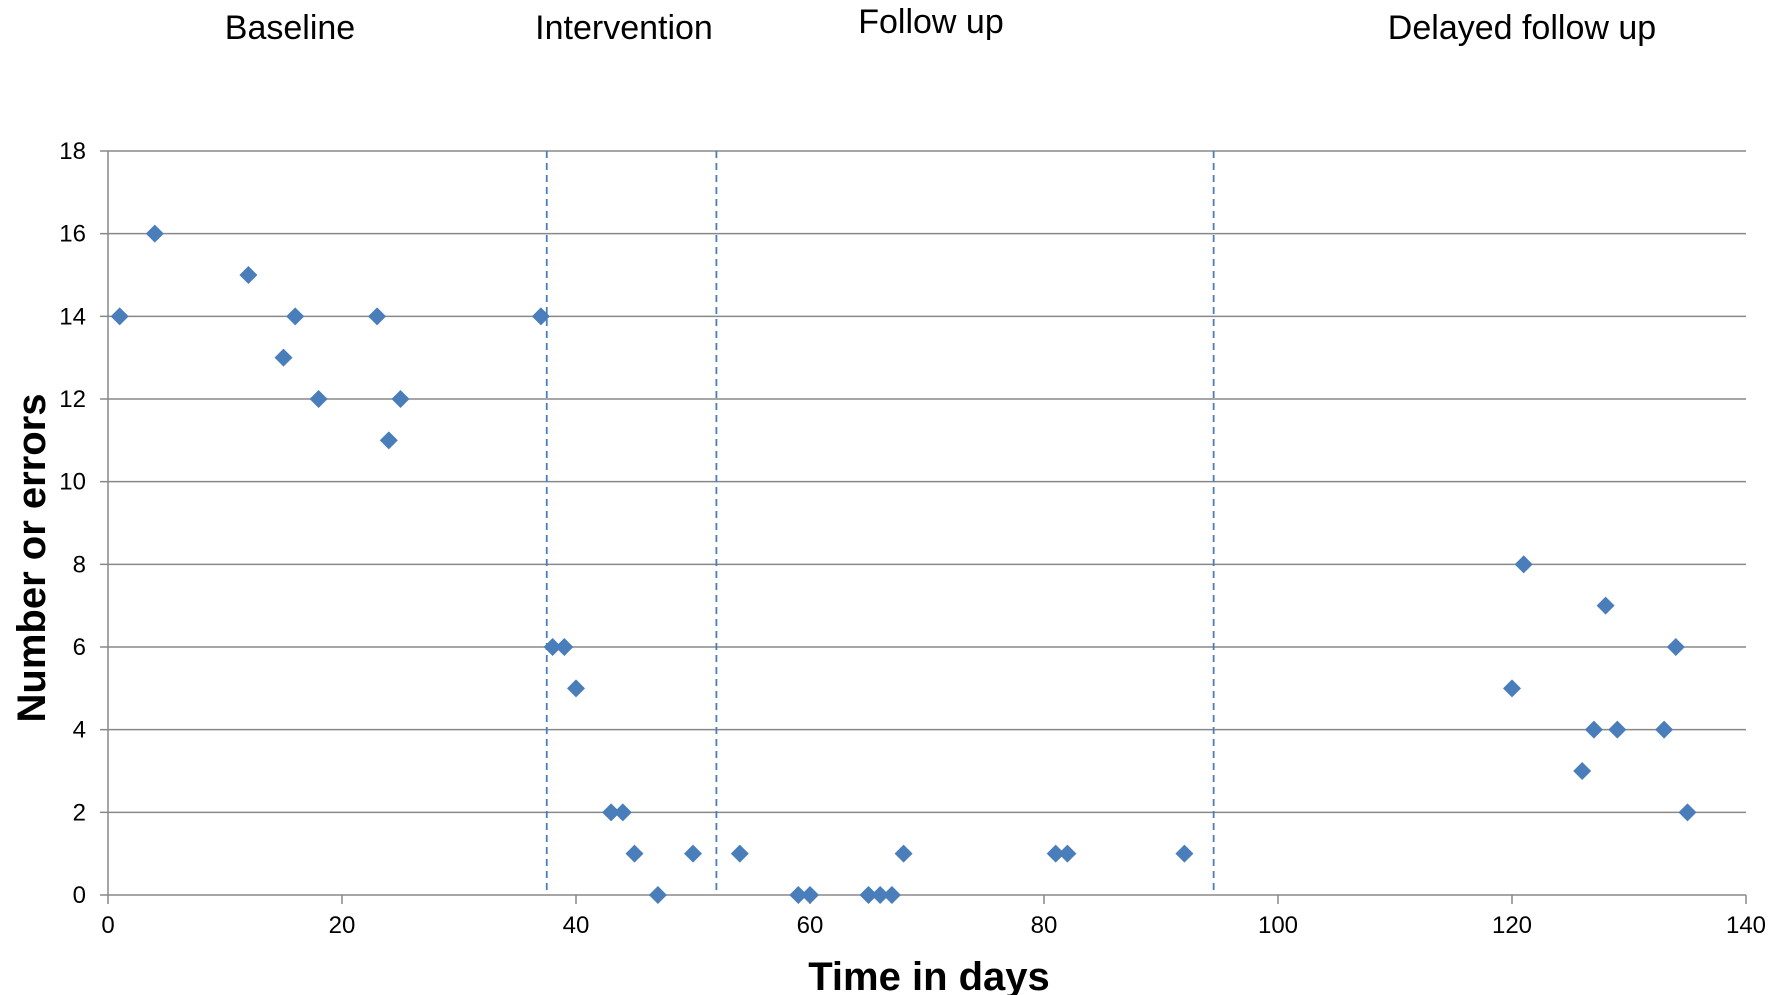 The width and height of the screenshot is (1781, 995). Describe the element at coordinates (1278, 925) in the screenshot. I see `x-tick-label-100: 100` at that location.